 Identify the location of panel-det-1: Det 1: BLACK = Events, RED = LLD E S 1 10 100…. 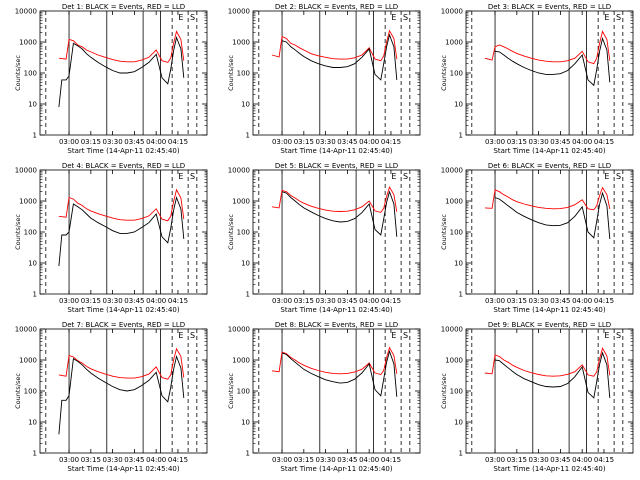
(111, 79).